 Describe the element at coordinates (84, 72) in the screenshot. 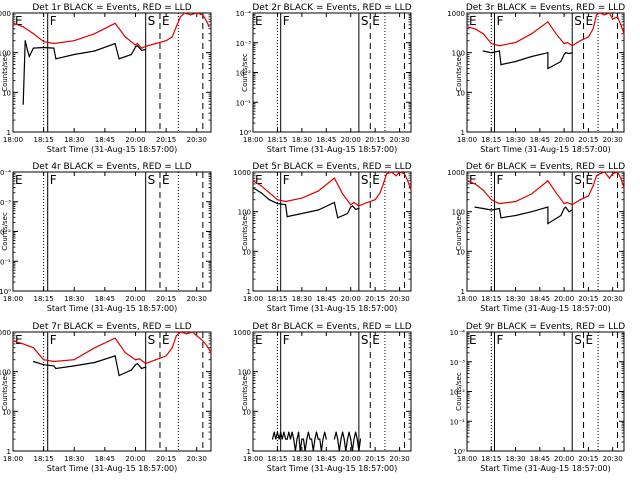

I see `series-events-line` at that location.